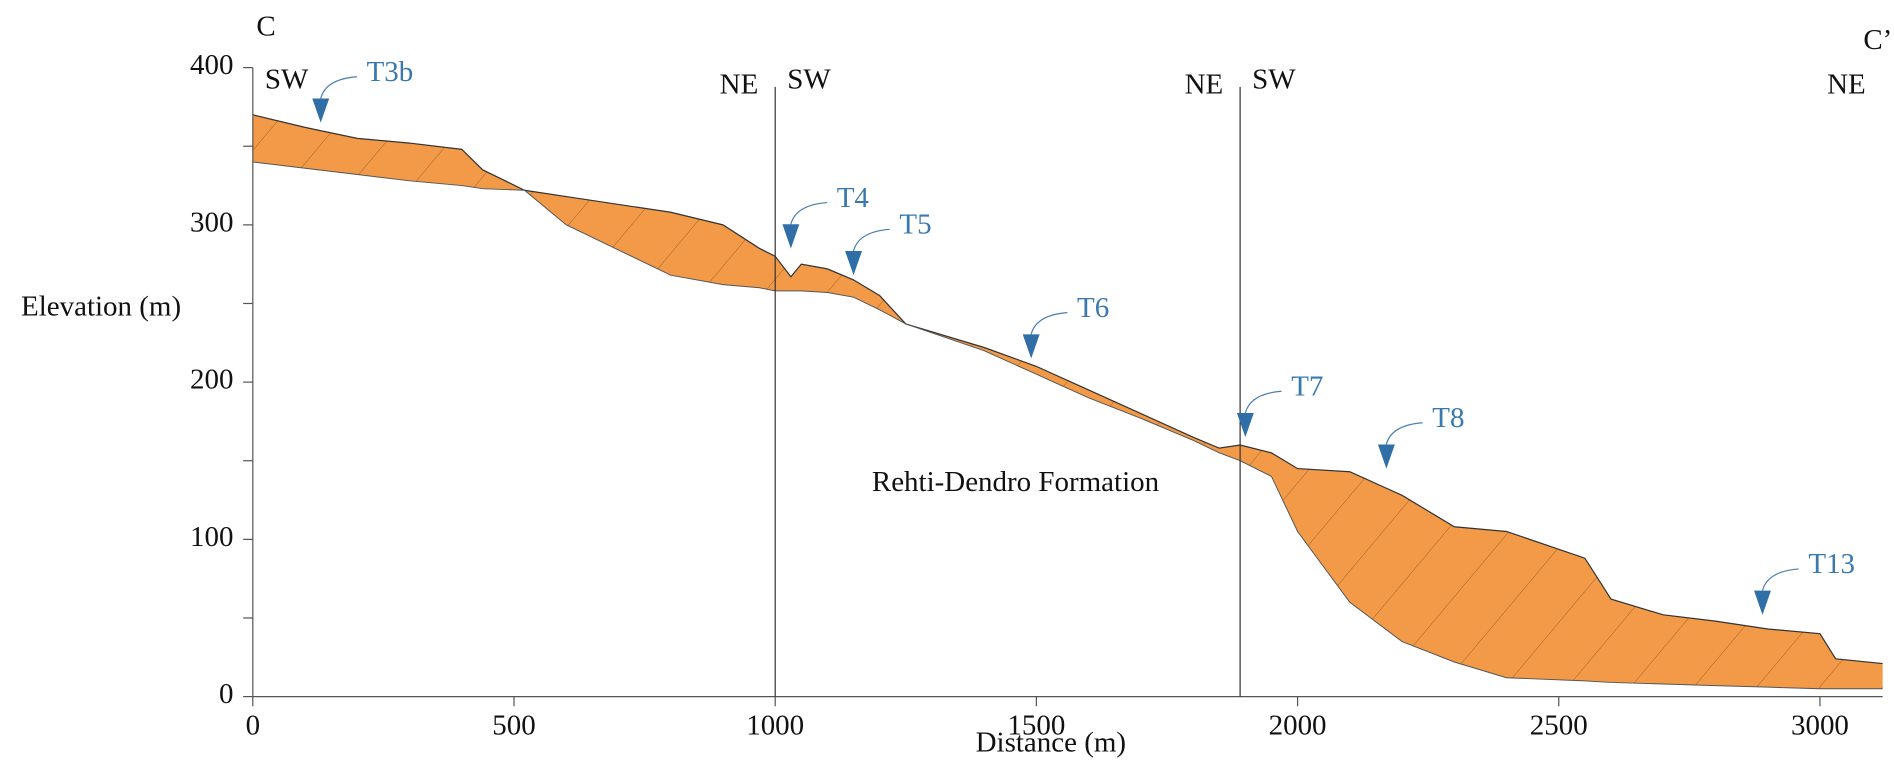  What do you see at coordinates (211, 65) in the screenshot?
I see `y-tick-label: 400` at bounding box center [211, 65].